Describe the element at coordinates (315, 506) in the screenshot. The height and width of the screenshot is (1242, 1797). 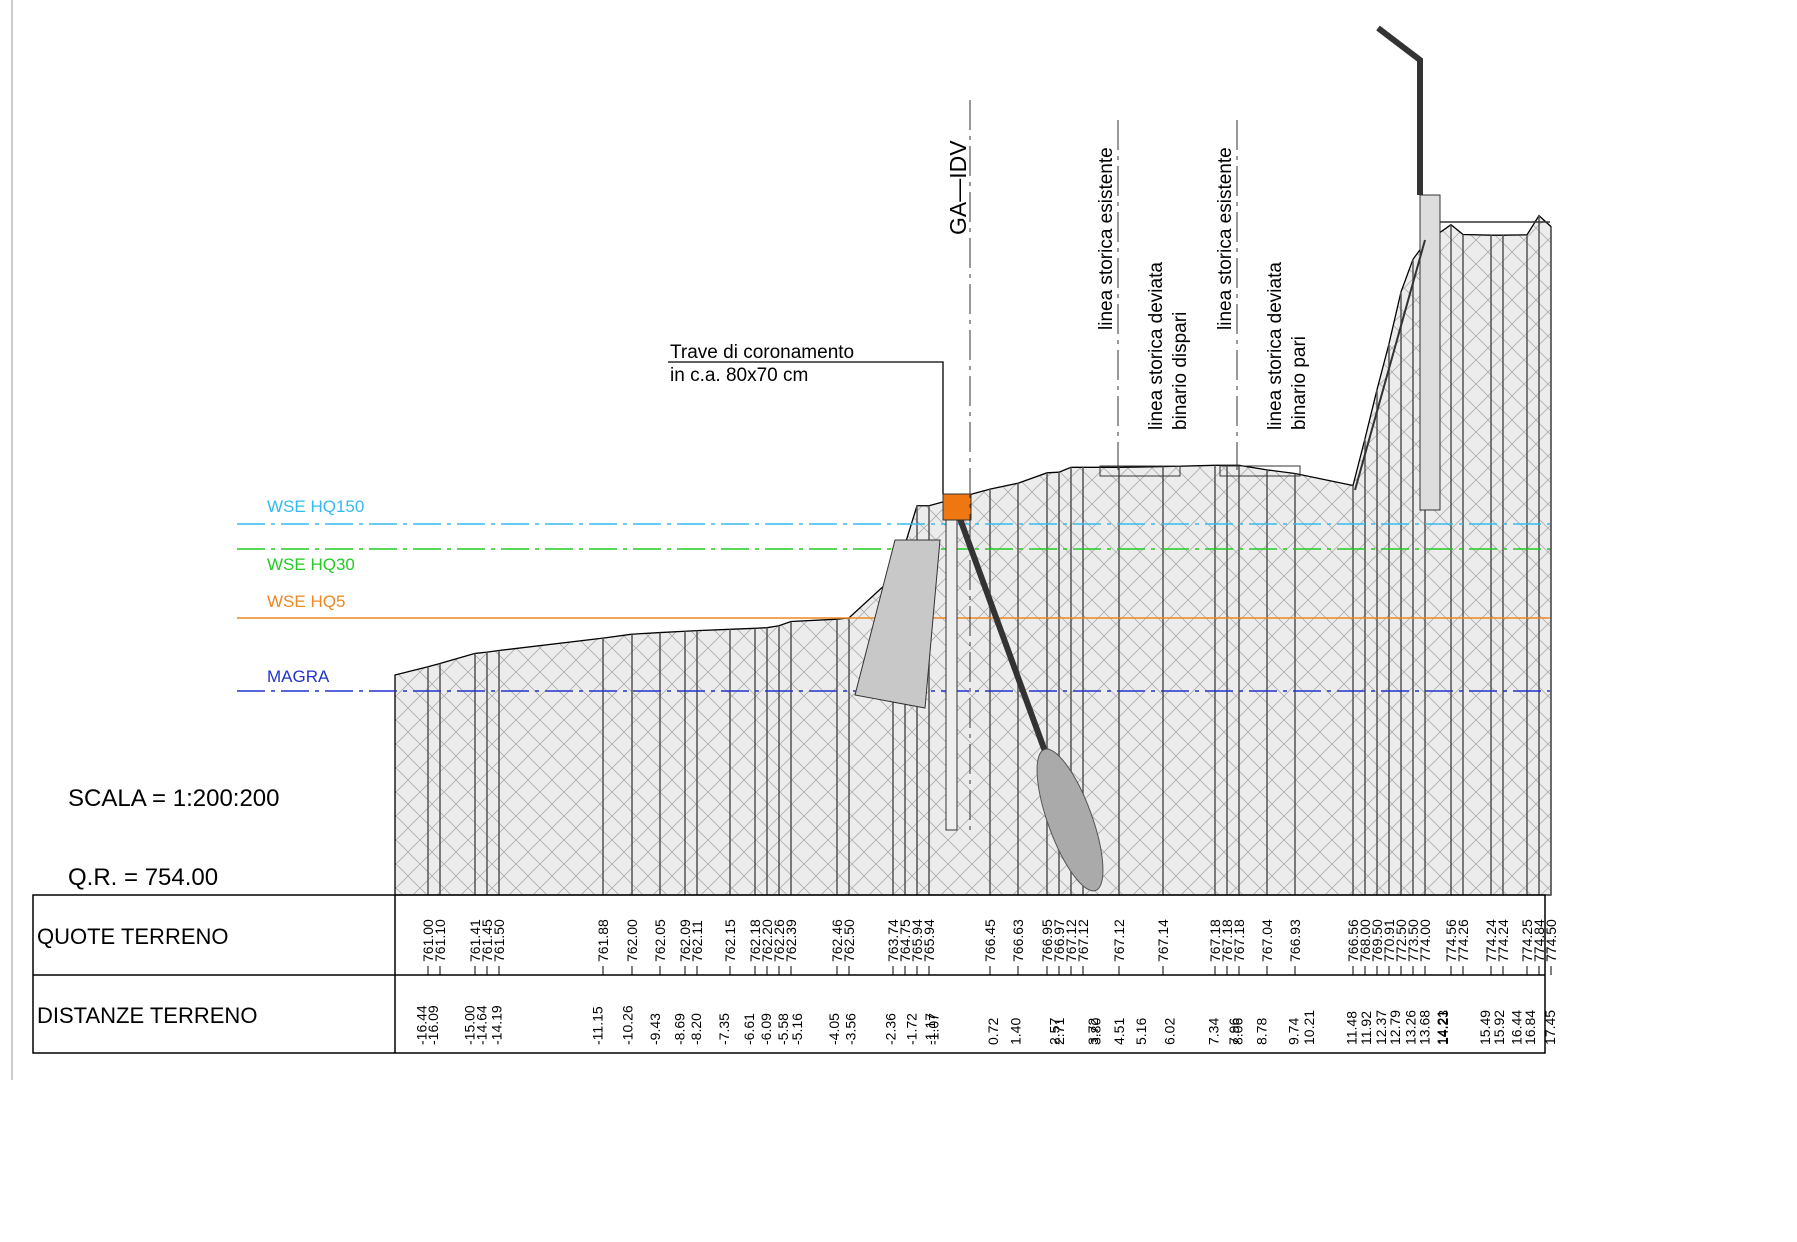
I see `wse150-label: WSE HQ150` at that location.